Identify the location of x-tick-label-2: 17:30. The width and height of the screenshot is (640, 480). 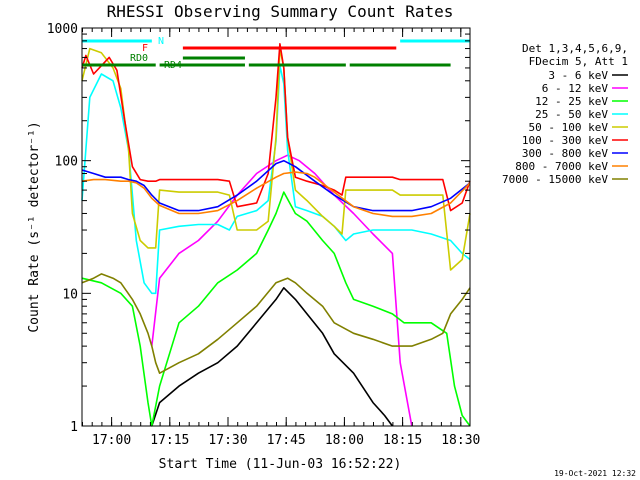
(227, 440).